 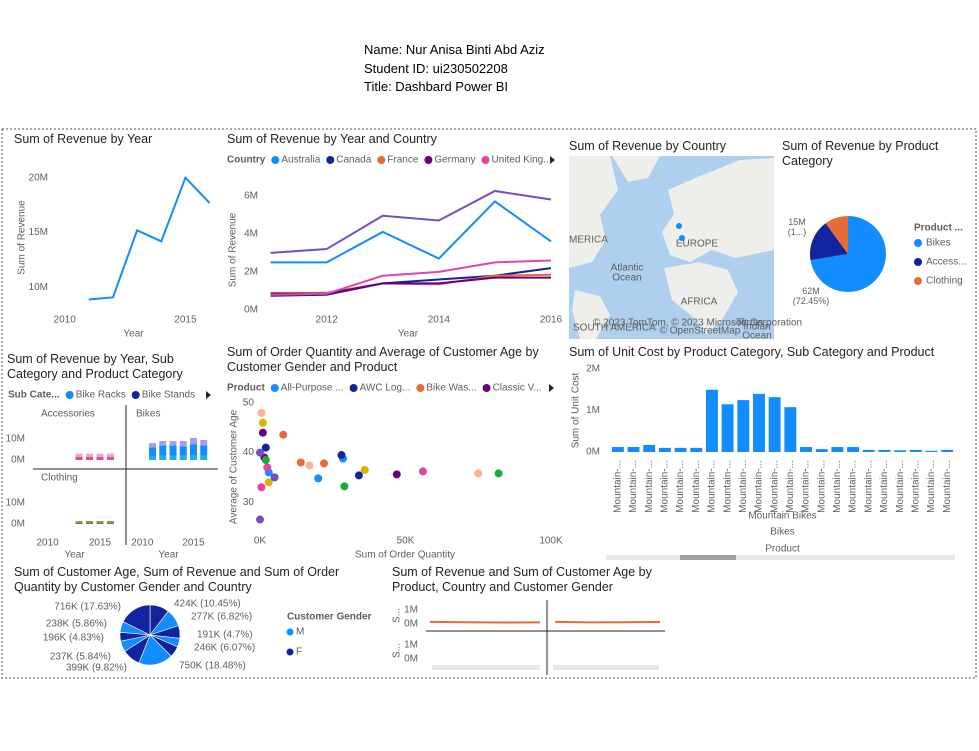 What do you see at coordinates (260, 541) in the screenshot?
I see `x-tick-label: 0K` at bounding box center [260, 541].